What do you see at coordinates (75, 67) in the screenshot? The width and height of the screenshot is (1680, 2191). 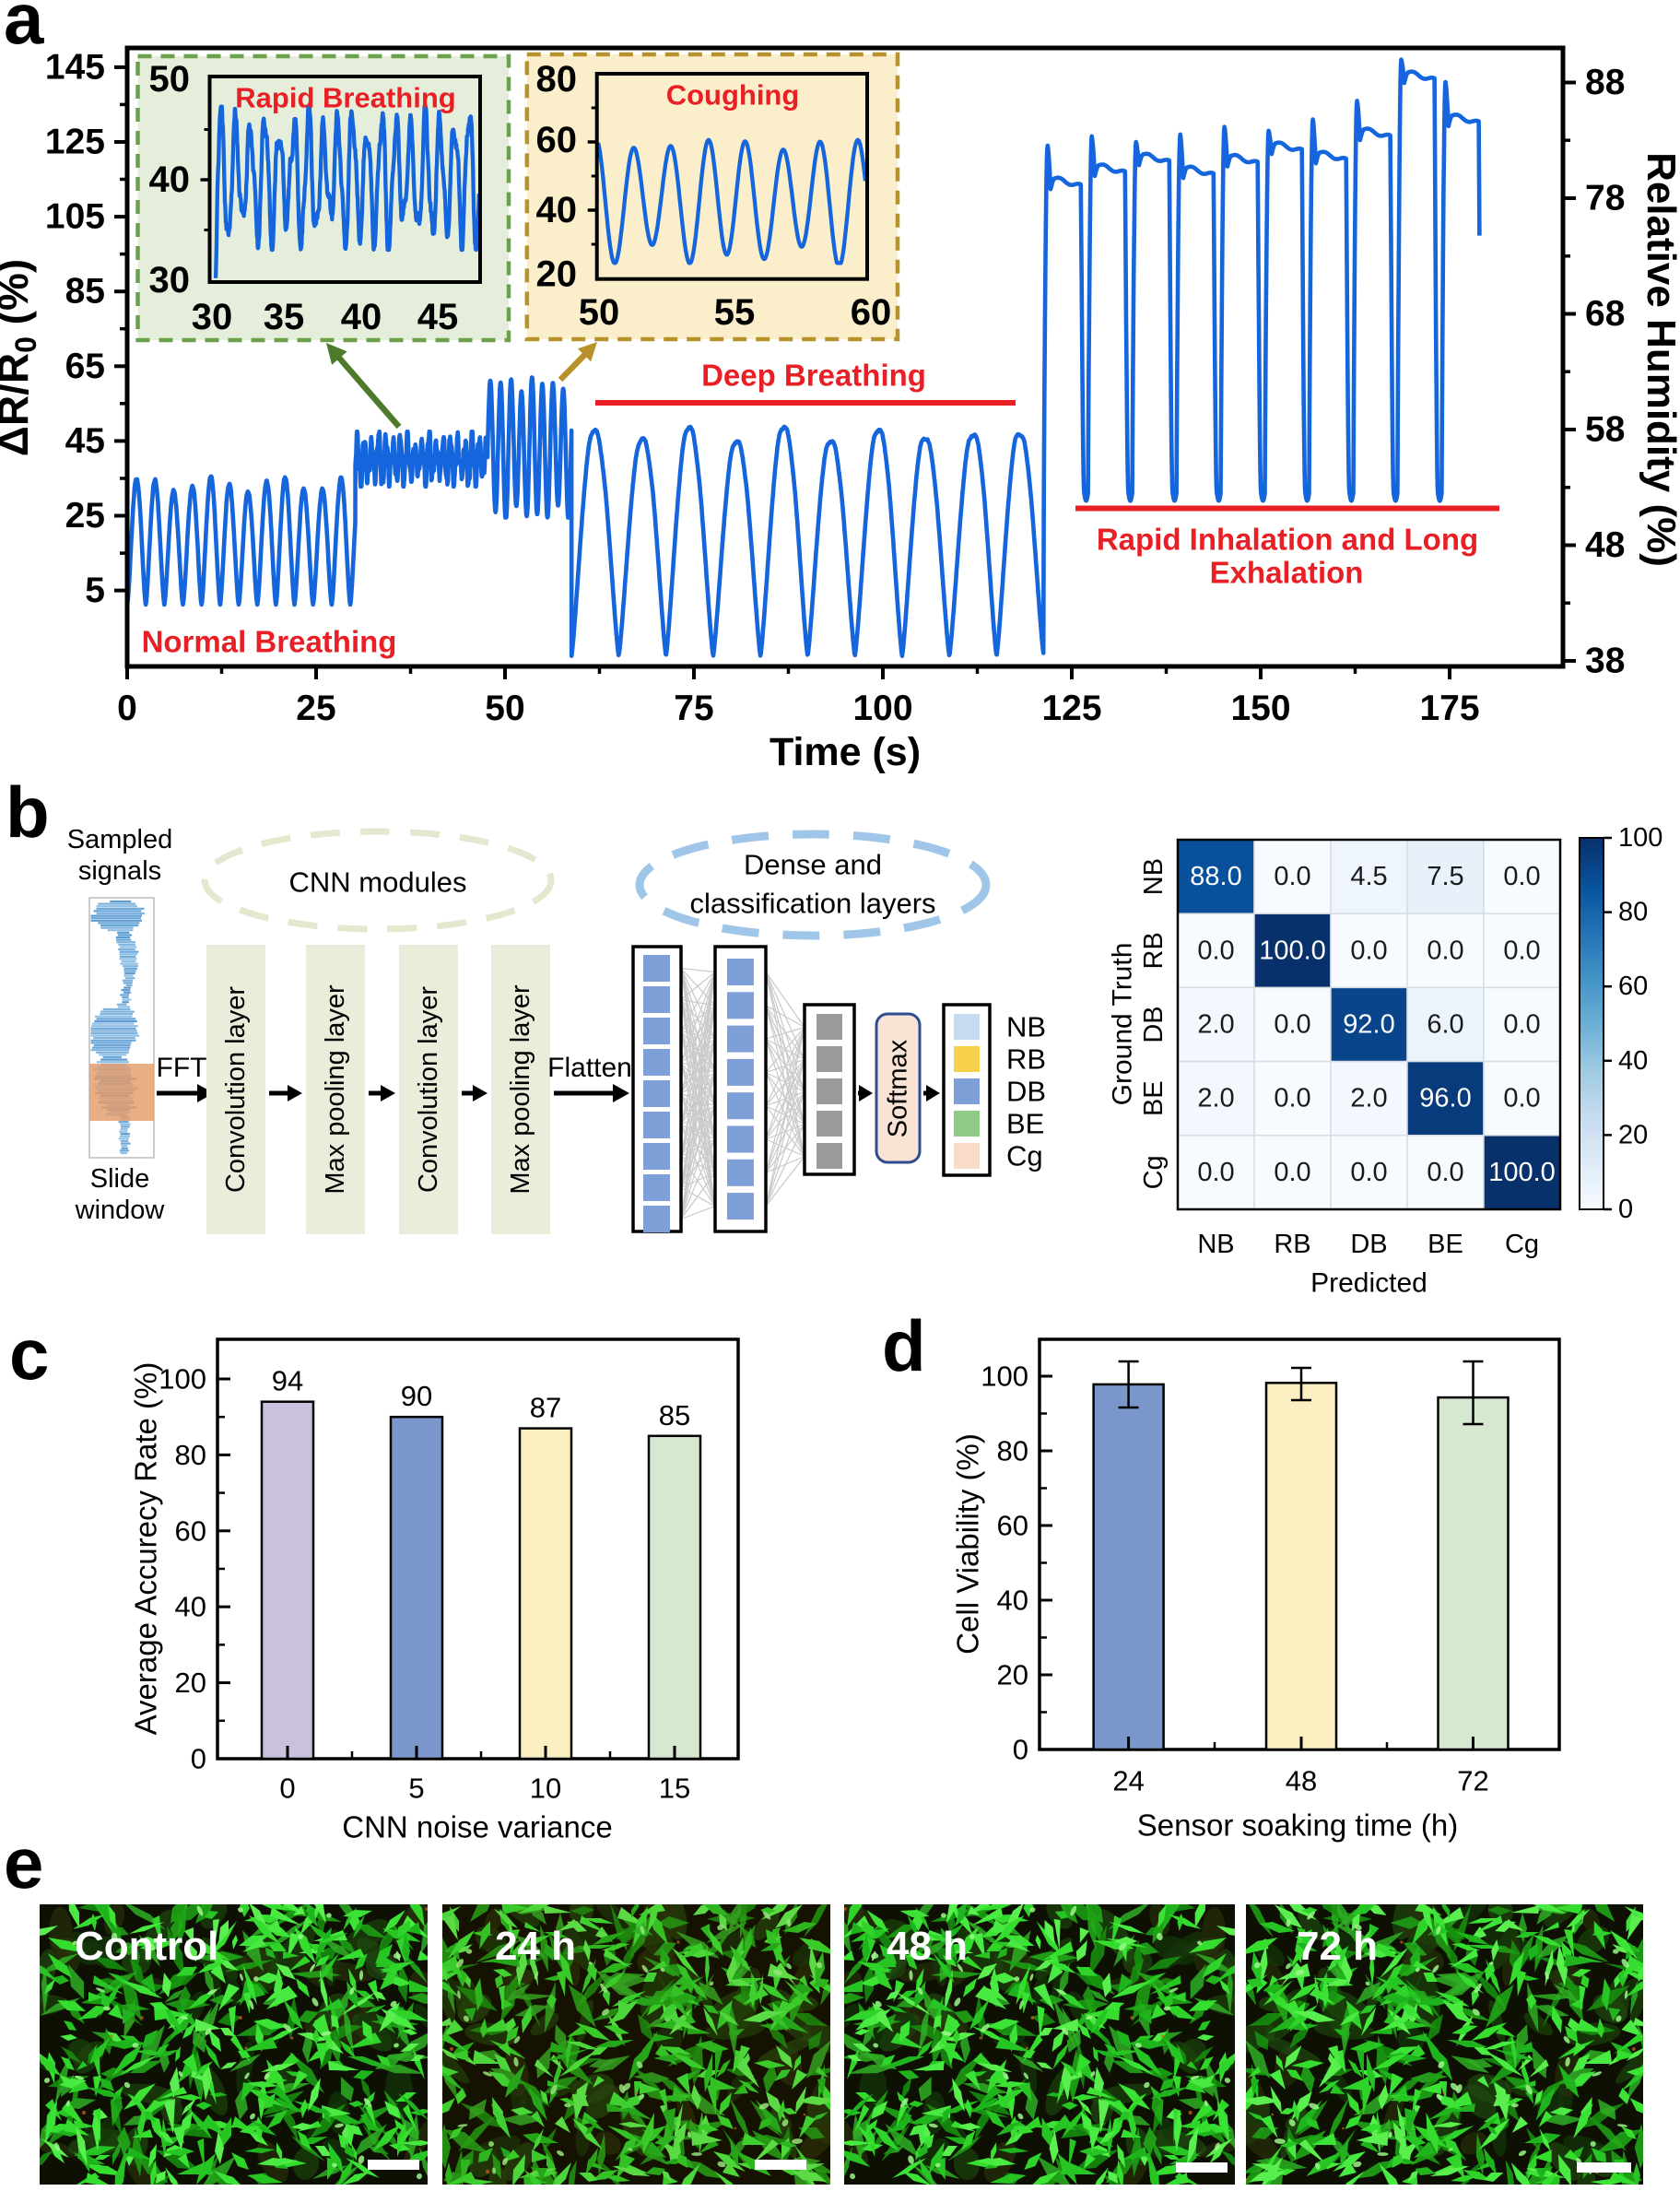 I see `svg-text: 145` at bounding box center [75, 67].